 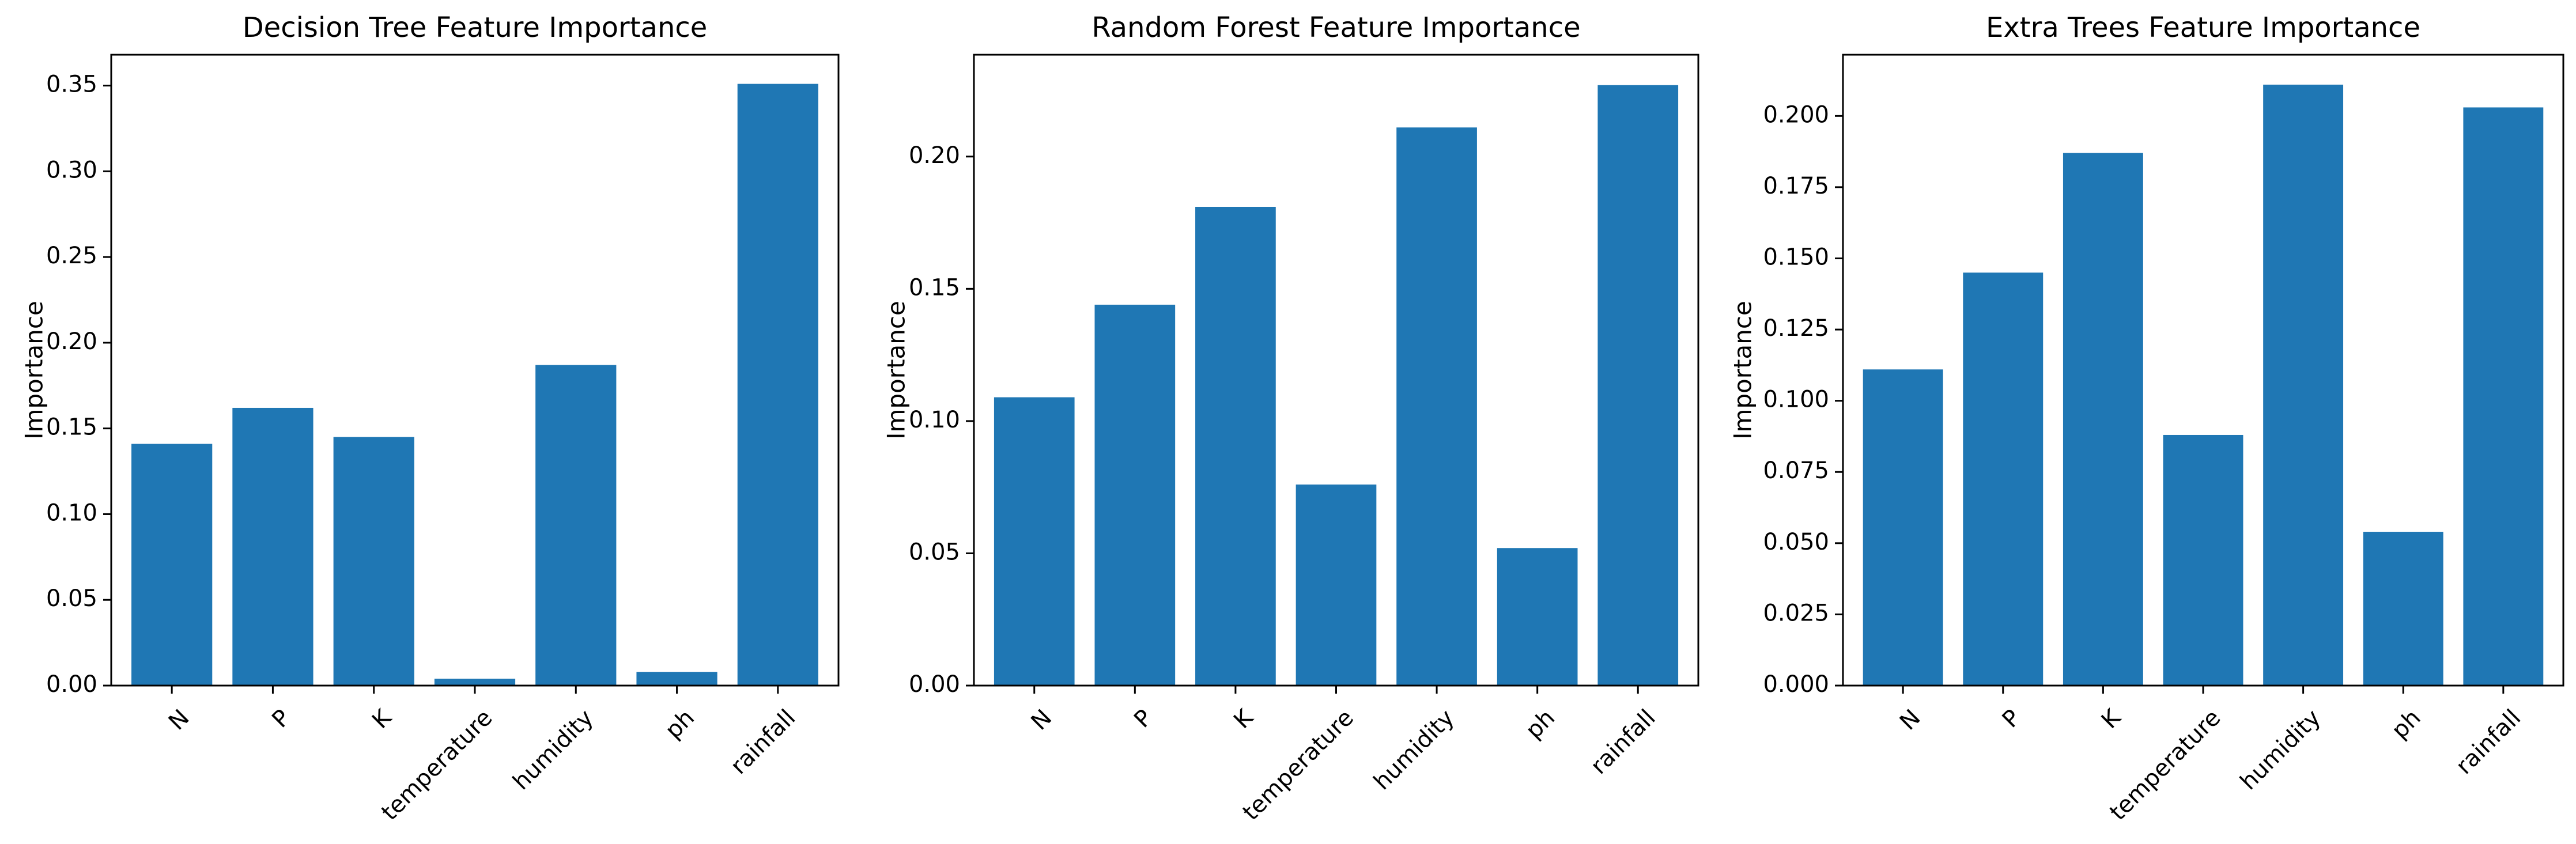 I want to click on y-tick-label: 0.25, so click(x=71, y=256).